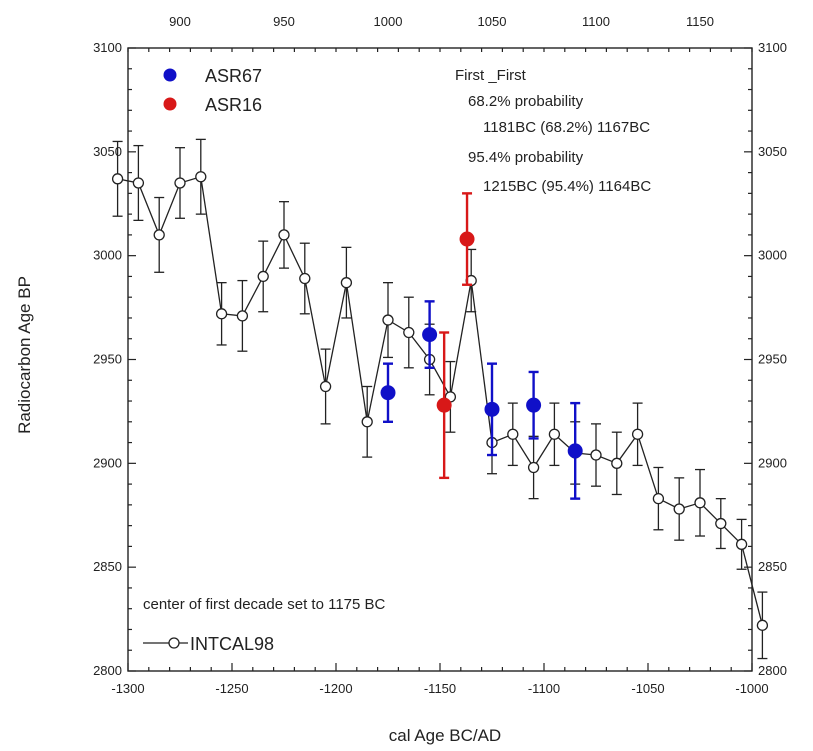  I want to click on annotation-line-3: 1181BC (68.2%) 1167BC, so click(566, 127).